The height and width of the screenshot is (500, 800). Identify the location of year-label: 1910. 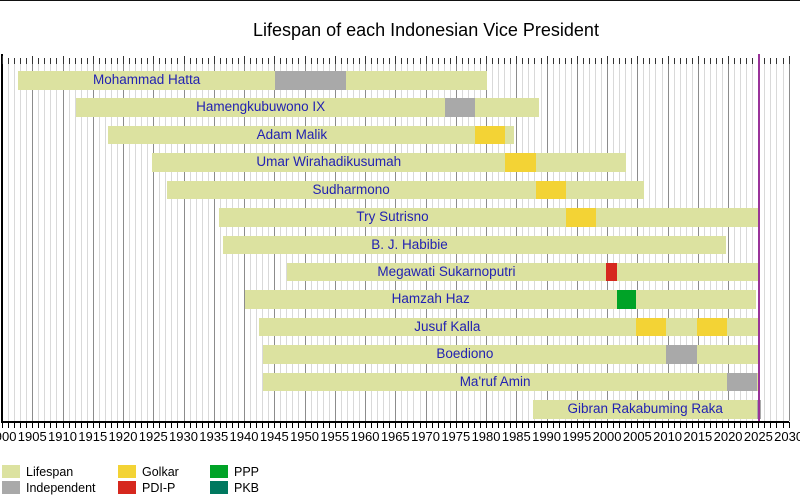
(62, 436).